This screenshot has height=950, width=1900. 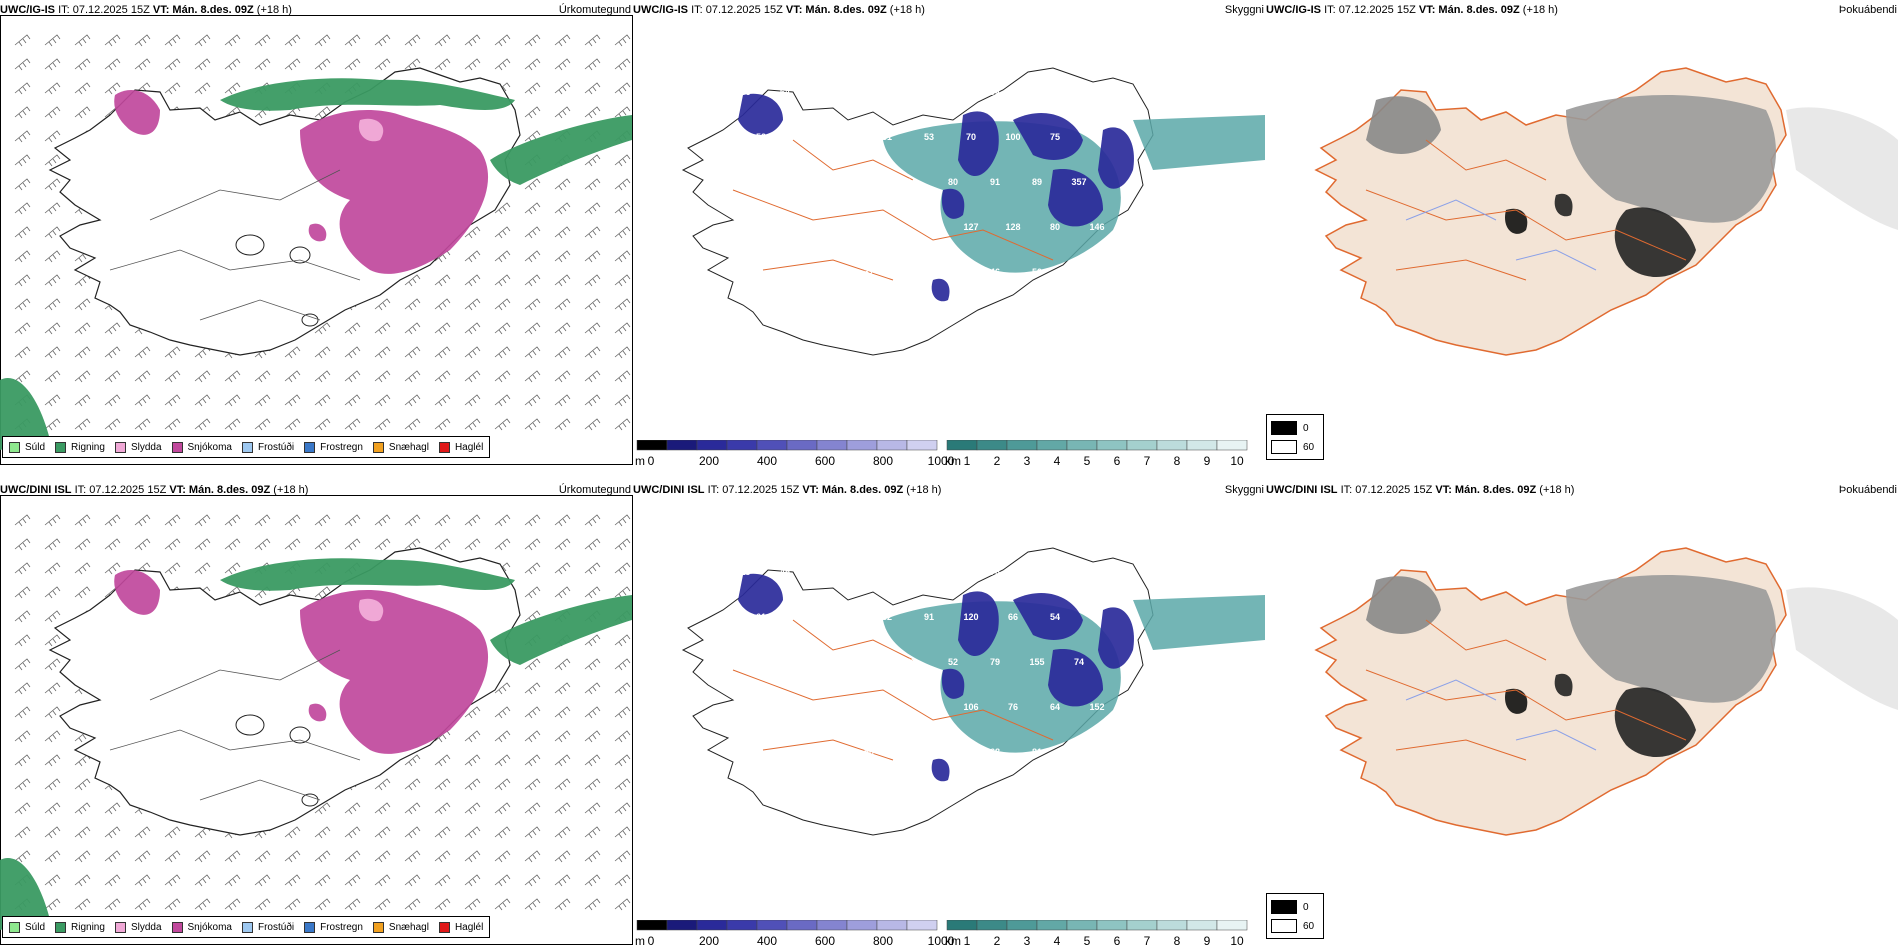 What do you see at coordinates (27, 10) in the screenshot?
I see `model-name: UWC/IG-IS` at bounding box center [27, 10].